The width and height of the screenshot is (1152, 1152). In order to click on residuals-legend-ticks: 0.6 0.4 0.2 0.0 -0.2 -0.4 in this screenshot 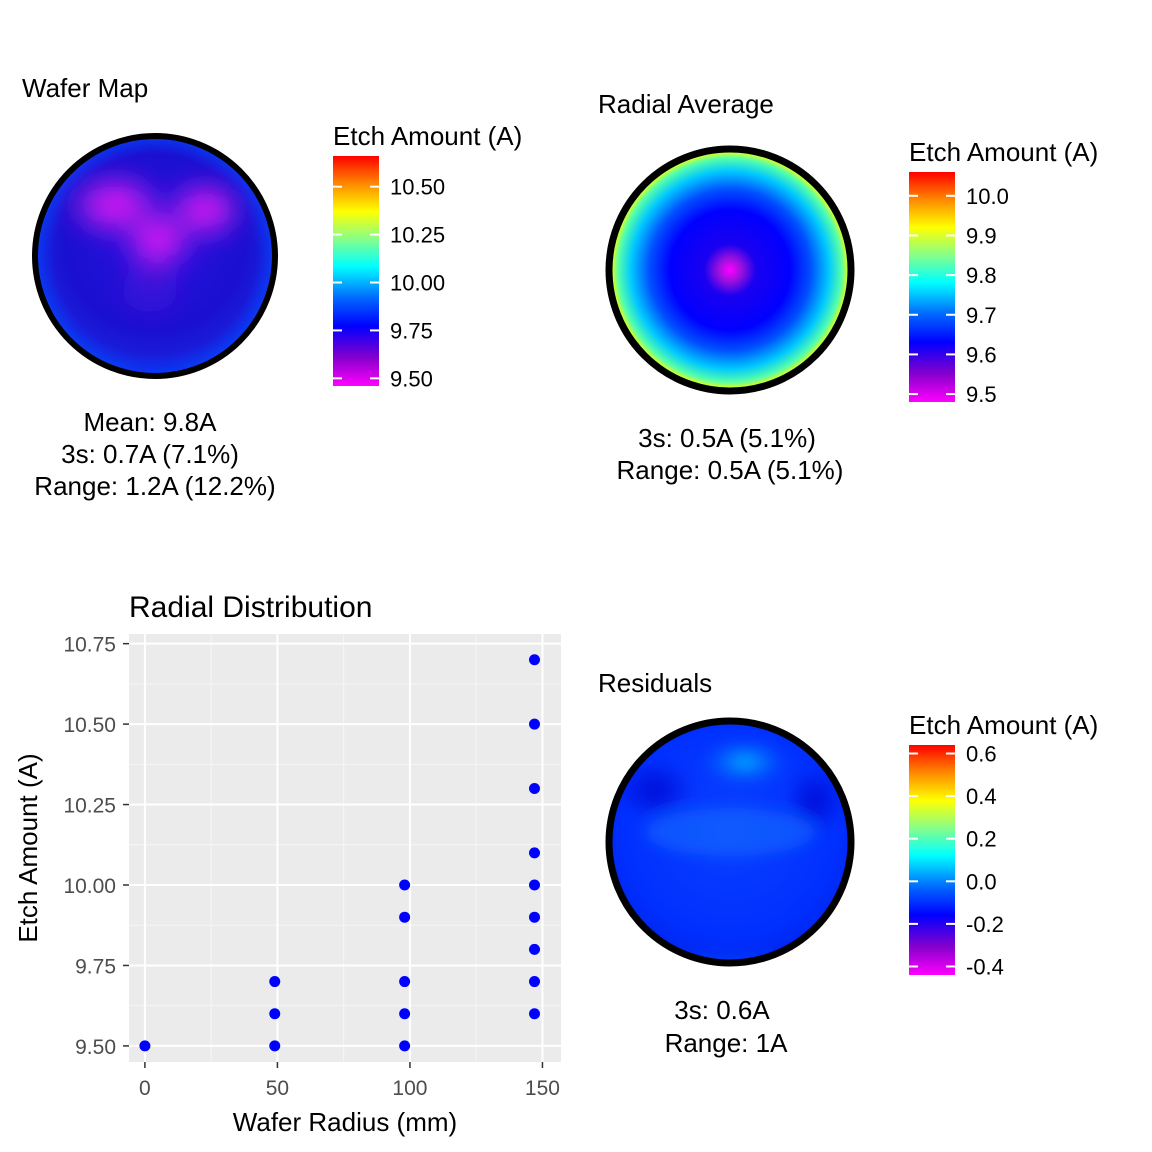, I will do `click(956, 860)`.